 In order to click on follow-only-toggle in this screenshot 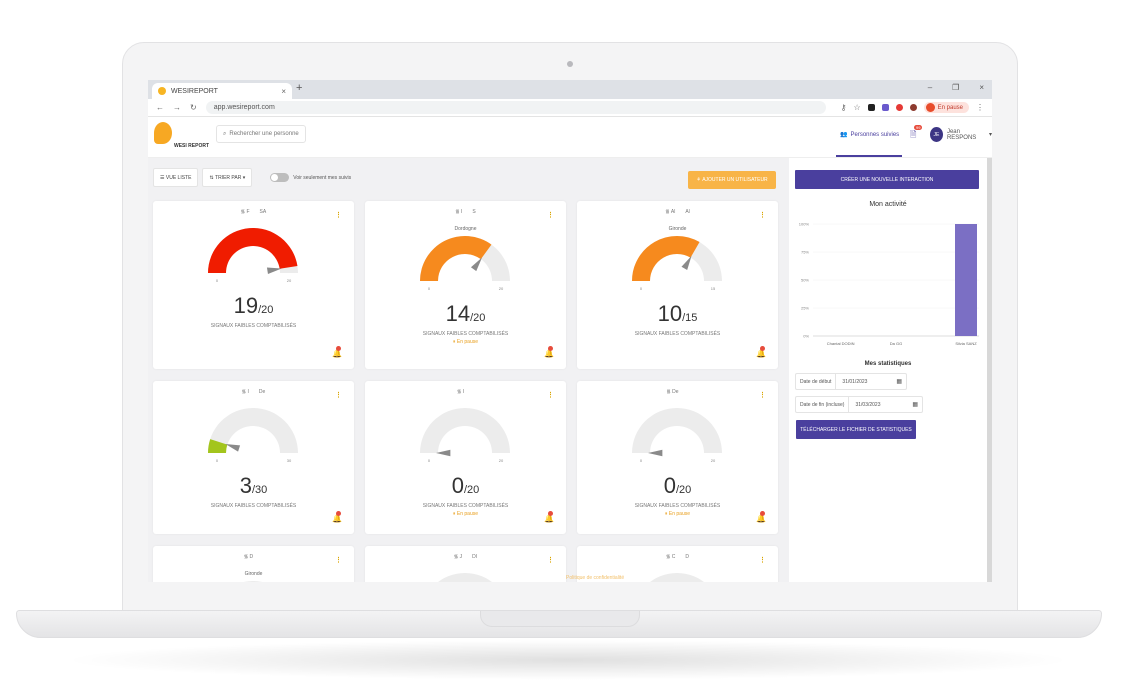, I will do `click(280, 177)`.